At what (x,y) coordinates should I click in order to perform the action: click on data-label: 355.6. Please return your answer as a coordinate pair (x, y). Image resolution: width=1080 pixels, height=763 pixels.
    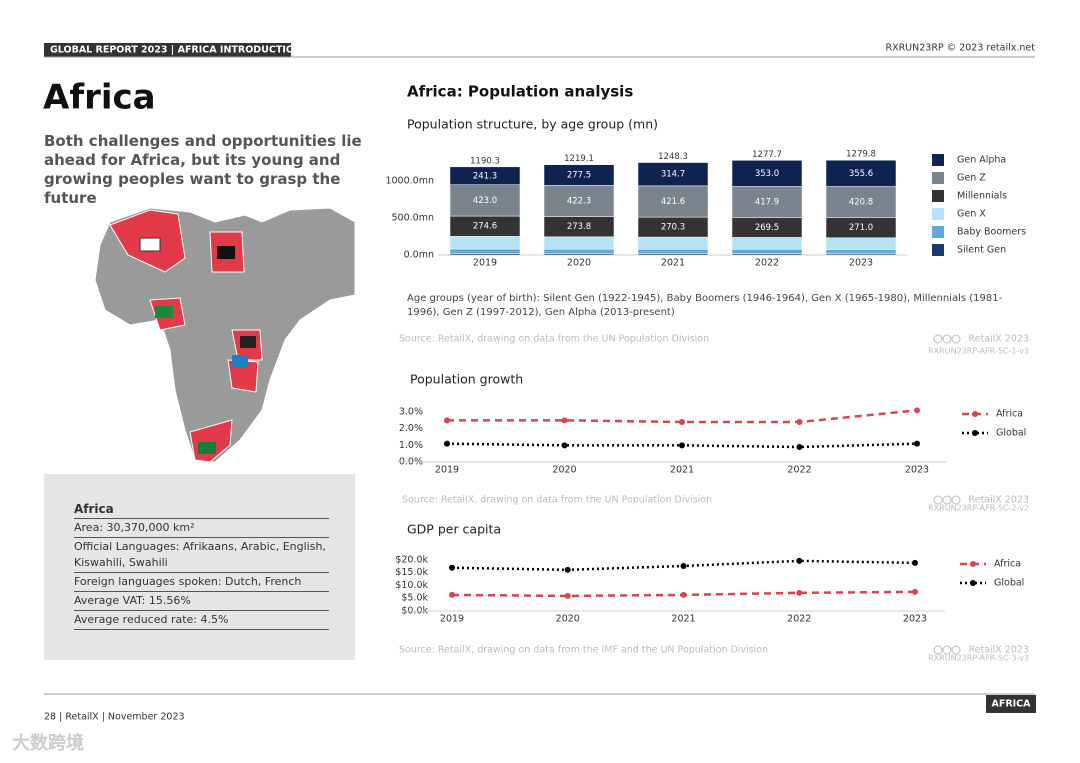
    Looking at the image, I should click on (861, 174).